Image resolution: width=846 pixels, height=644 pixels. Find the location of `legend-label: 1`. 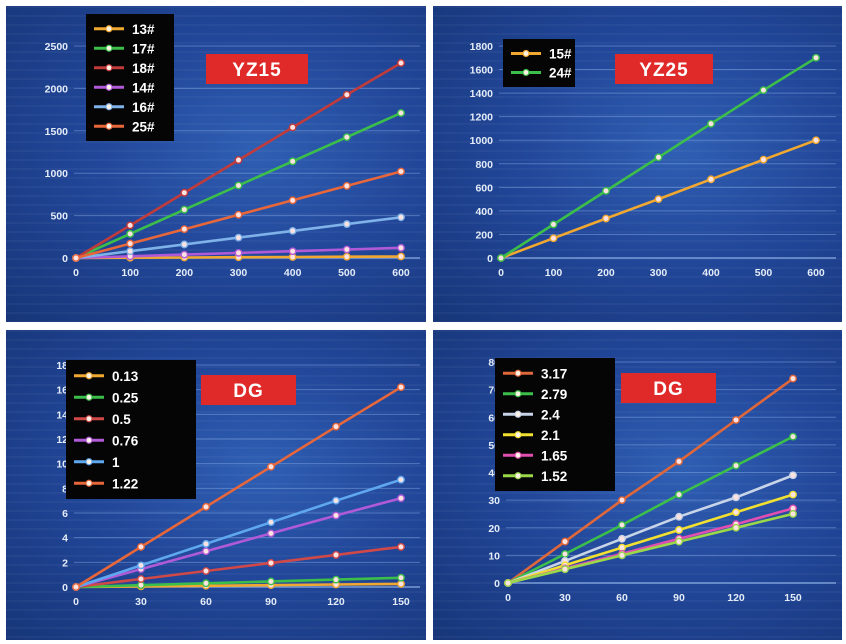

legend-label: 1 is located at coordinates (116, 462).